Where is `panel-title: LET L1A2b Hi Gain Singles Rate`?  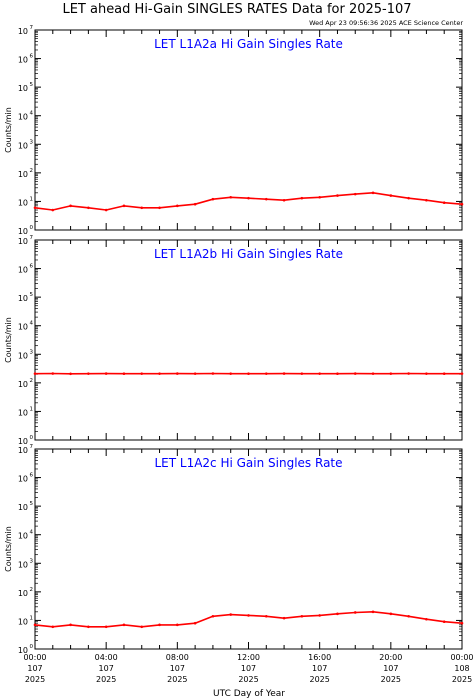 panel-title: LET L1A2b Hi Gain Singles Rate is located at coordinates (248, 254).